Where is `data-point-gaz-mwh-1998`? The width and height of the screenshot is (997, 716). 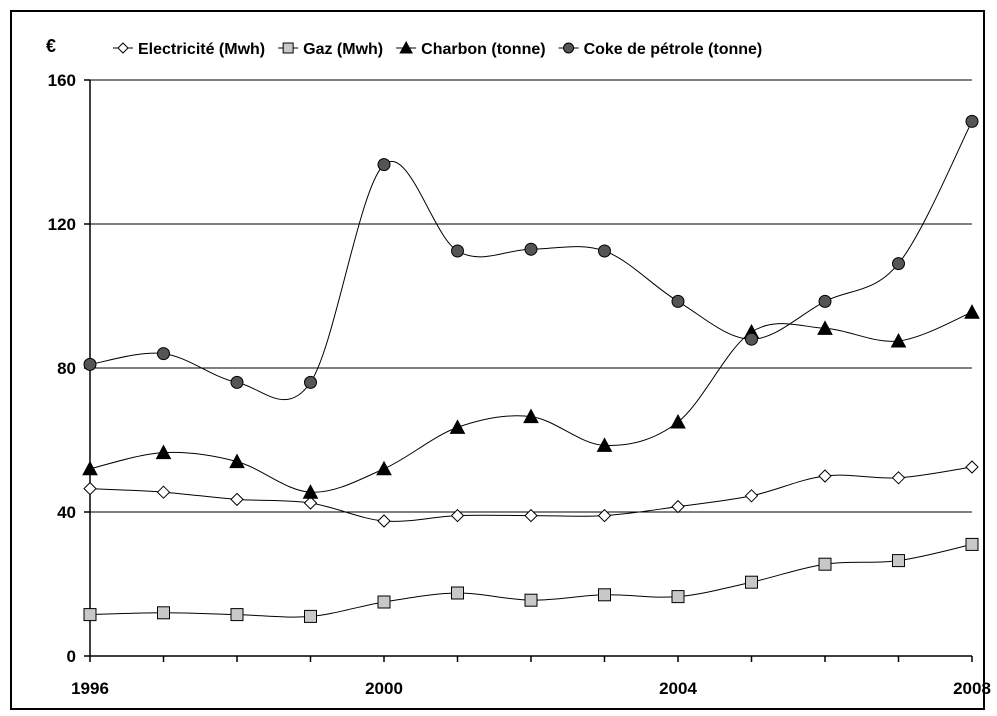
data-point-gaz-mwh-1998 is located at coordinates (237, 615).